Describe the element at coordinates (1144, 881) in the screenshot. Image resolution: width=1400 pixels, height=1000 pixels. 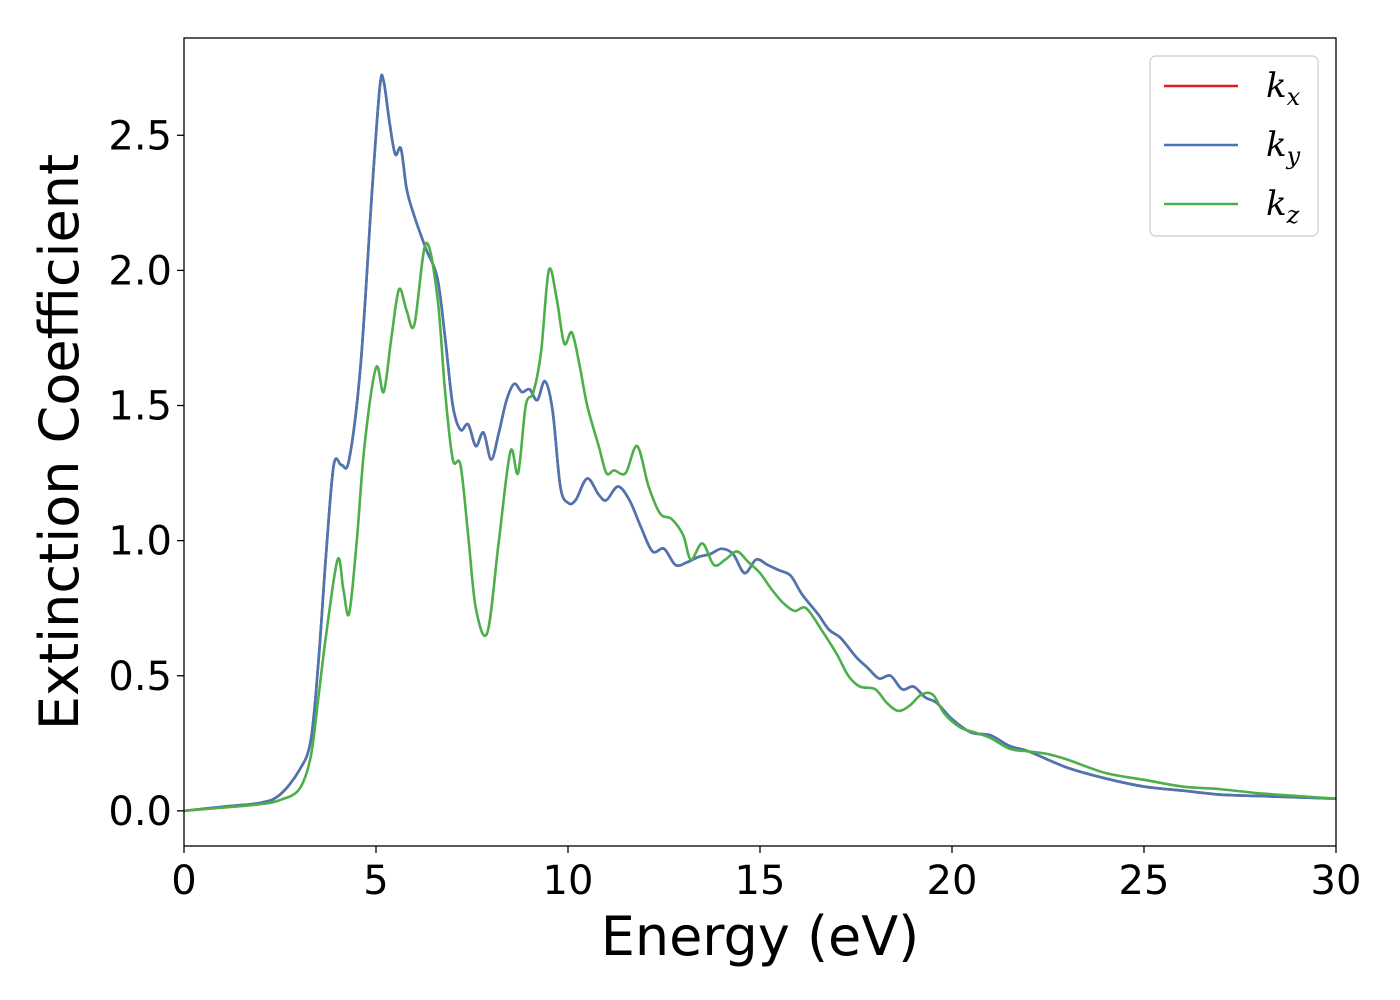
I see `x-tick-label: 25` at that location.